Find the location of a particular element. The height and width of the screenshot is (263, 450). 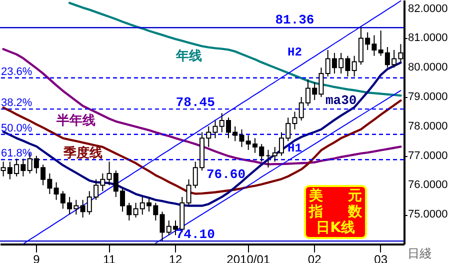

series-label: 季度线 is located at coordinates (82, 152).